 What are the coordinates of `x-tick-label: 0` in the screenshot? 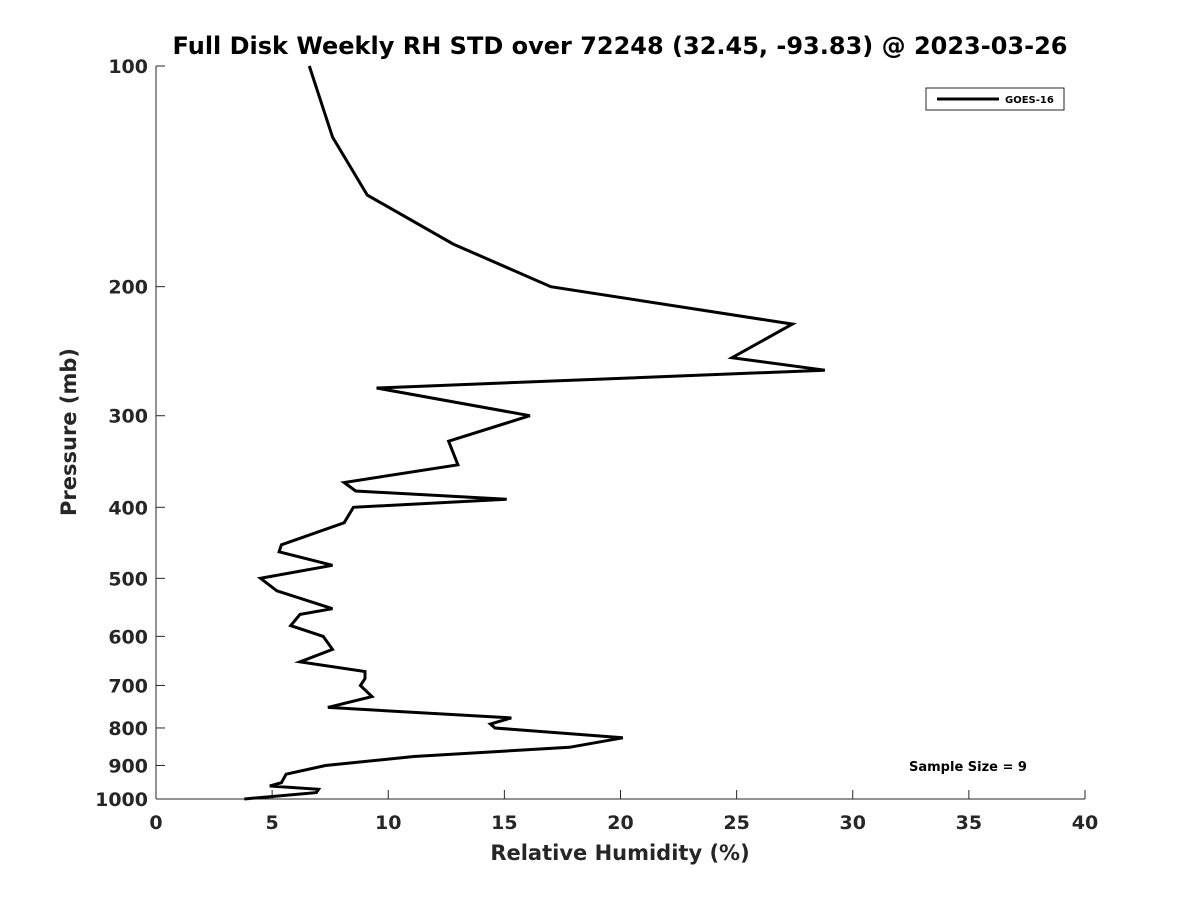 It's located at (155, 823).